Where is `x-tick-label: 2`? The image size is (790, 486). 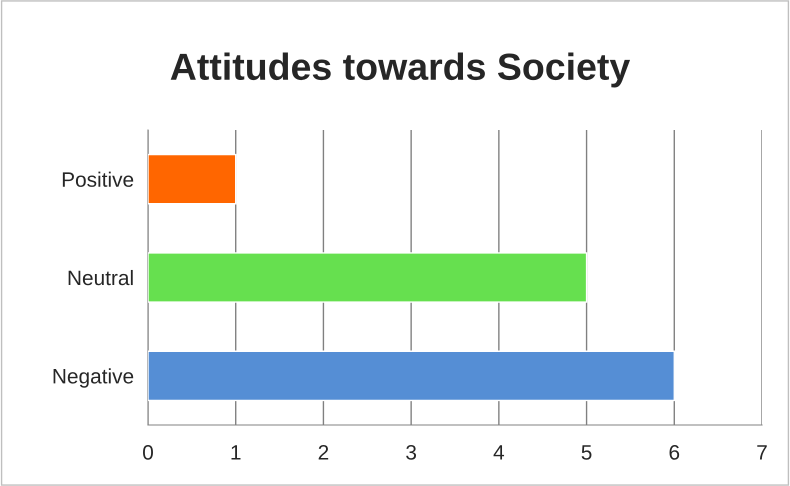 x-tick-label: 2 is located at coordinates (323, 452).